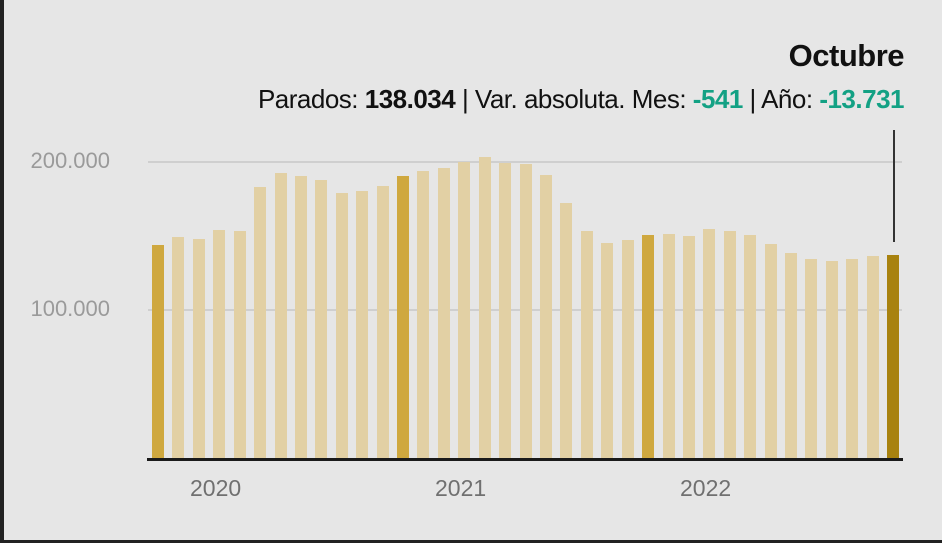 The width and height of the screenshot is (942, 543). Describe the element at coordinates (781, 99) in the screenshot. I see `anio-label: | Año:` at that location.